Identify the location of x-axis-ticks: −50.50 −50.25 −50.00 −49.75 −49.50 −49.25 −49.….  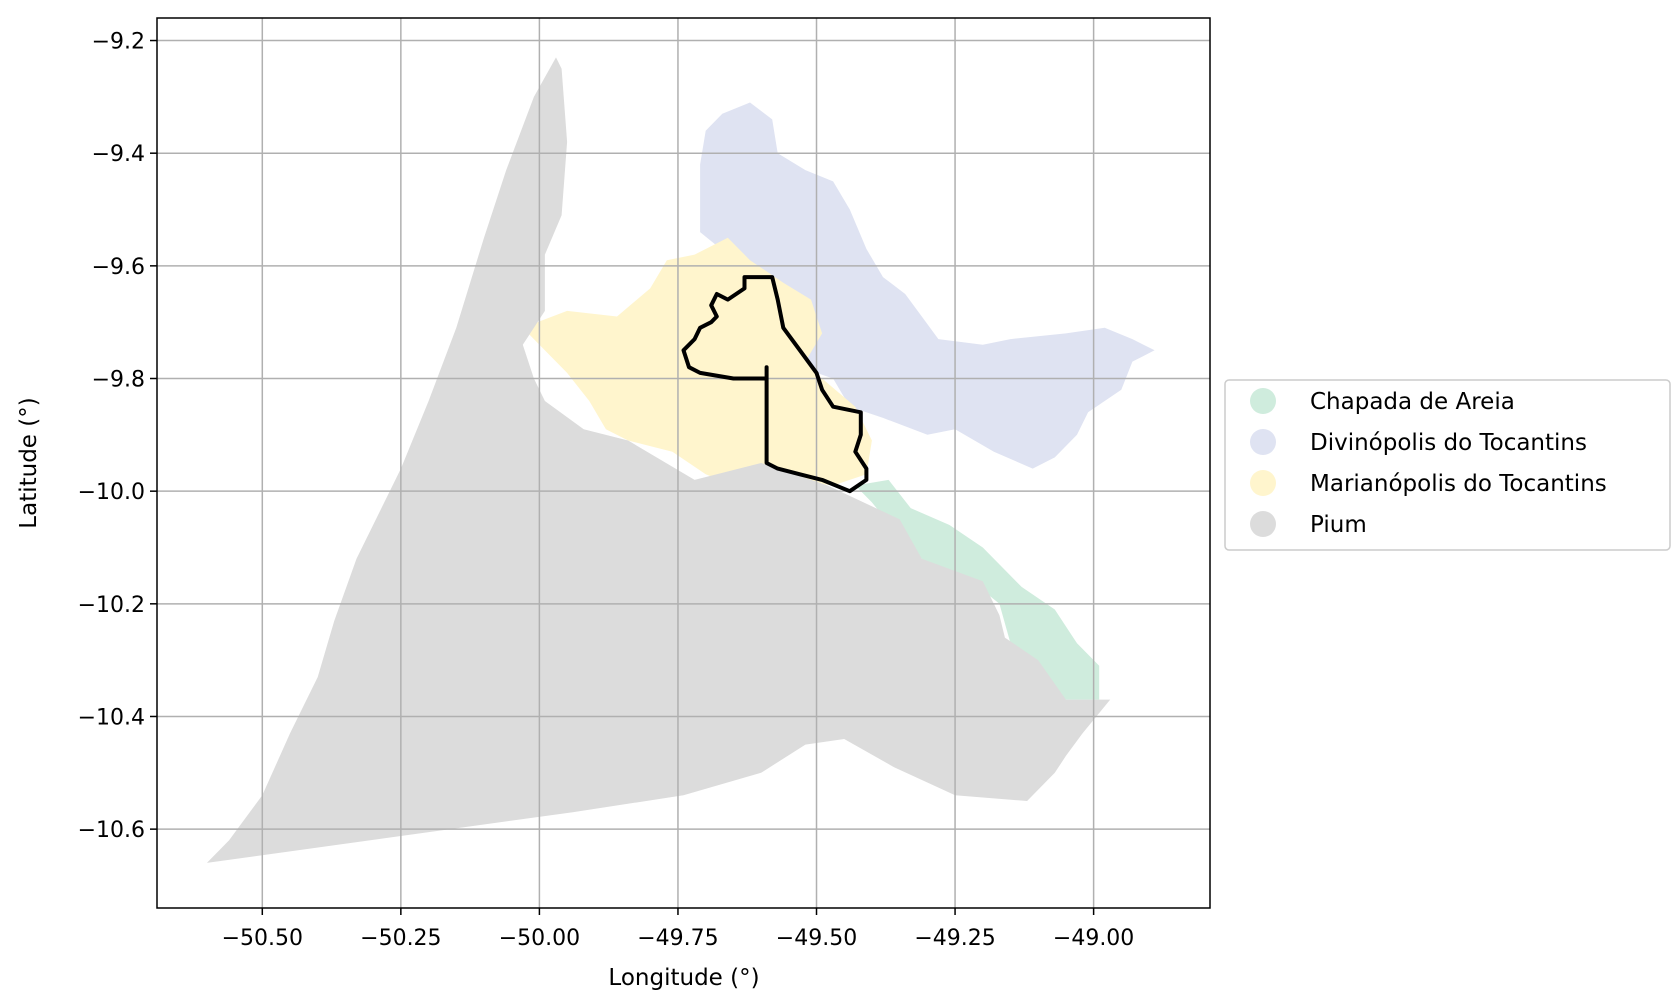
(678, 929).